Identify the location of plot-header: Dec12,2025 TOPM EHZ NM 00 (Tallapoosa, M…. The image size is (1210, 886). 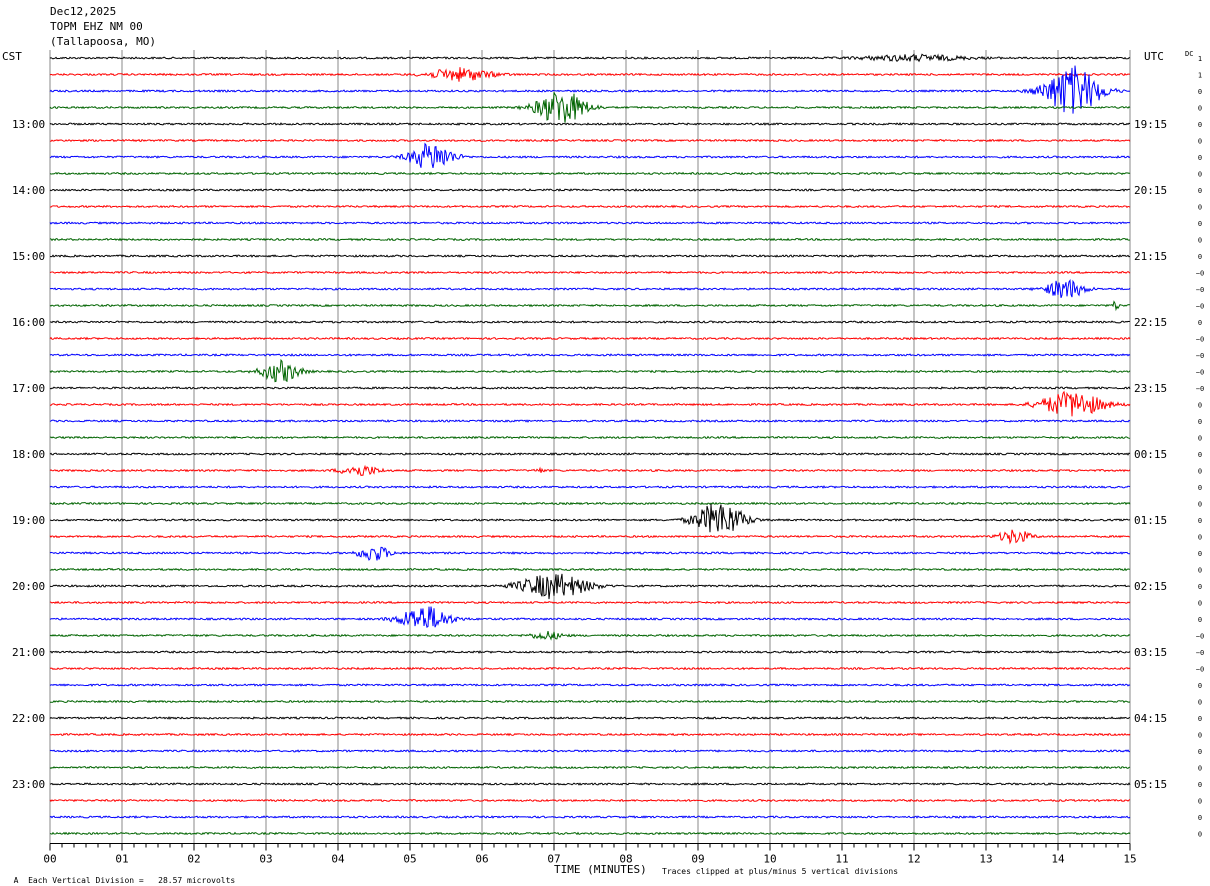
(103, 26).